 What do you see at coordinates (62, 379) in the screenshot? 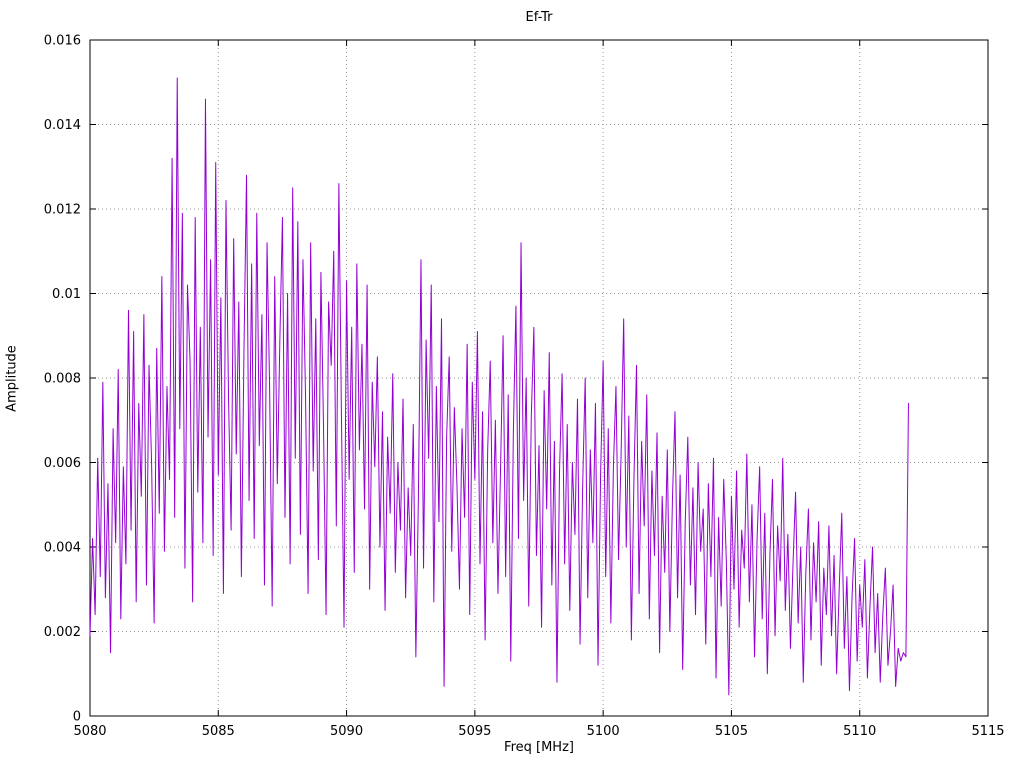
I see `y-tick-label: 0.008` at bounding box center [62, 379].